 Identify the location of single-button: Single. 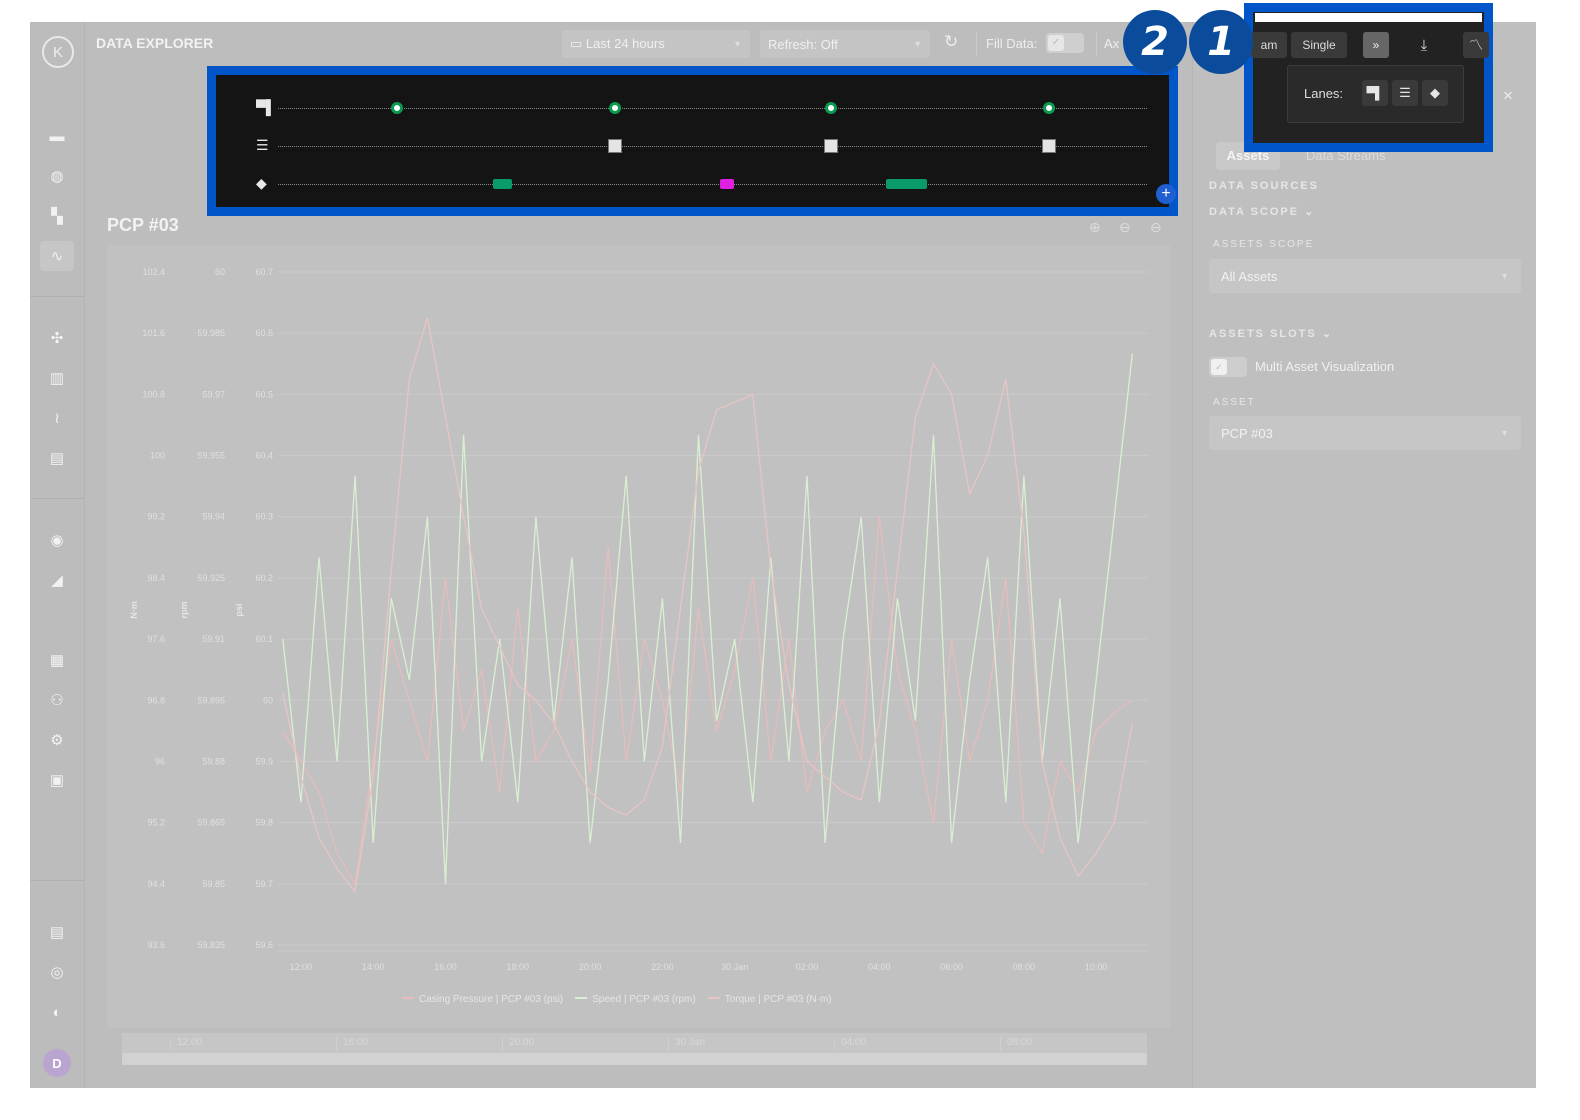
(1319, 45).